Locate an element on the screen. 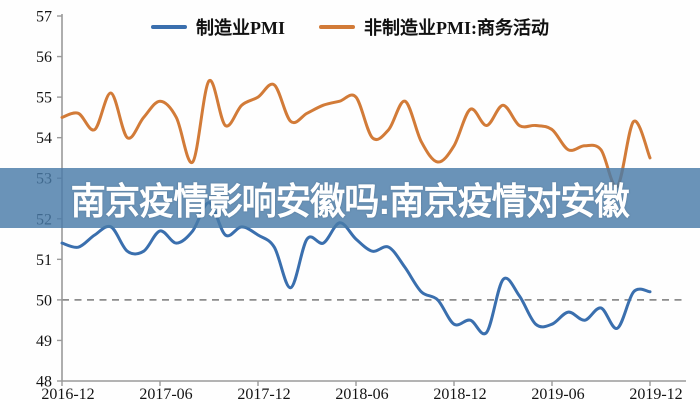 Image resolution: width=700 pixels, height=400 pixels. manufacturing-pmi-line-swatch is located at coordinates (169, 27).